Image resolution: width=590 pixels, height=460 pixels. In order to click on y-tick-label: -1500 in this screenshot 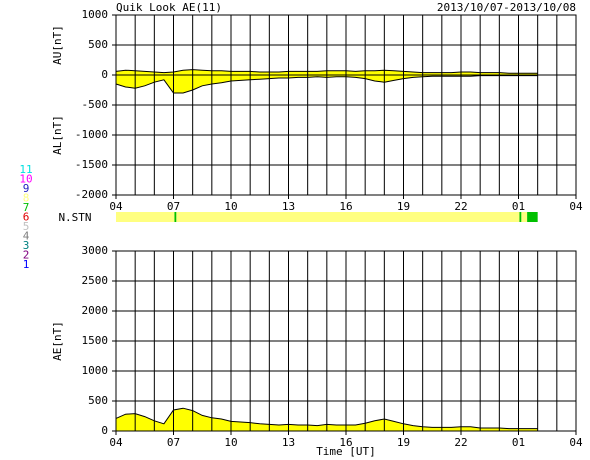, I will do `click(91, 164)`.